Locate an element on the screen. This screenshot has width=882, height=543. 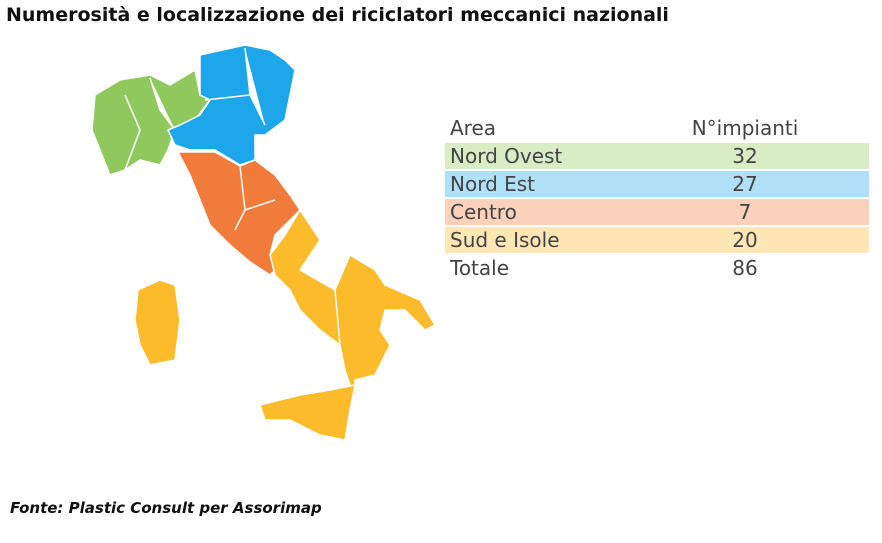
count-cell: 20 is located at coordinates (745, 240).